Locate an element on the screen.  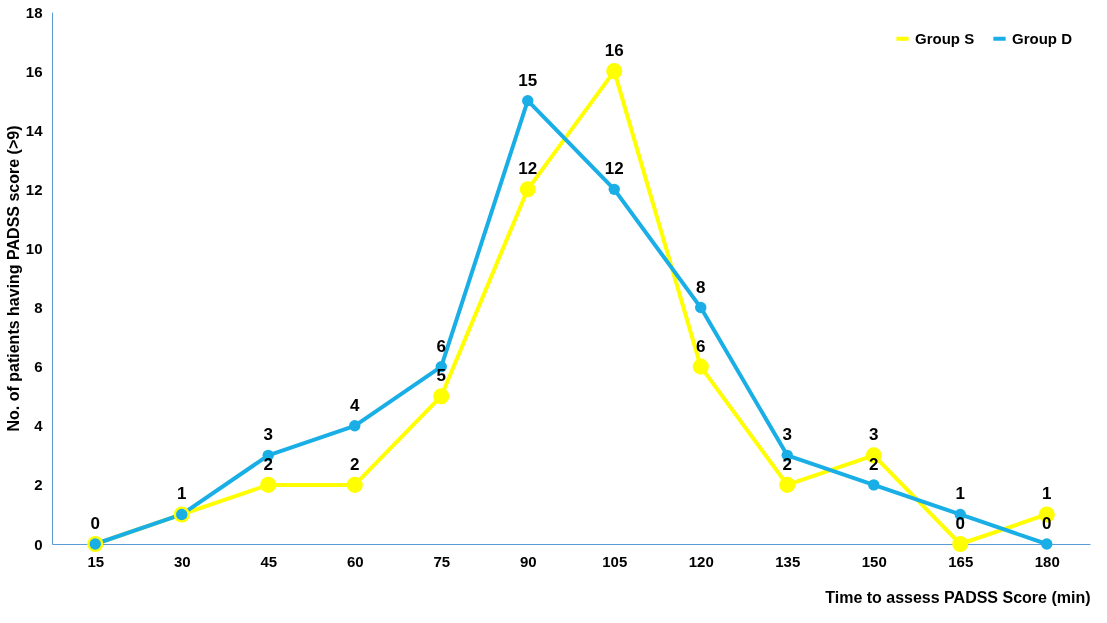
data-label: 5 is located at coordinates (441, 376).